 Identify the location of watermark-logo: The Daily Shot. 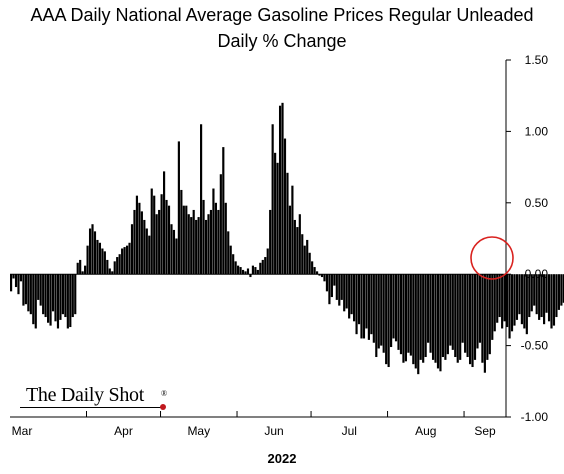
(85, 395).